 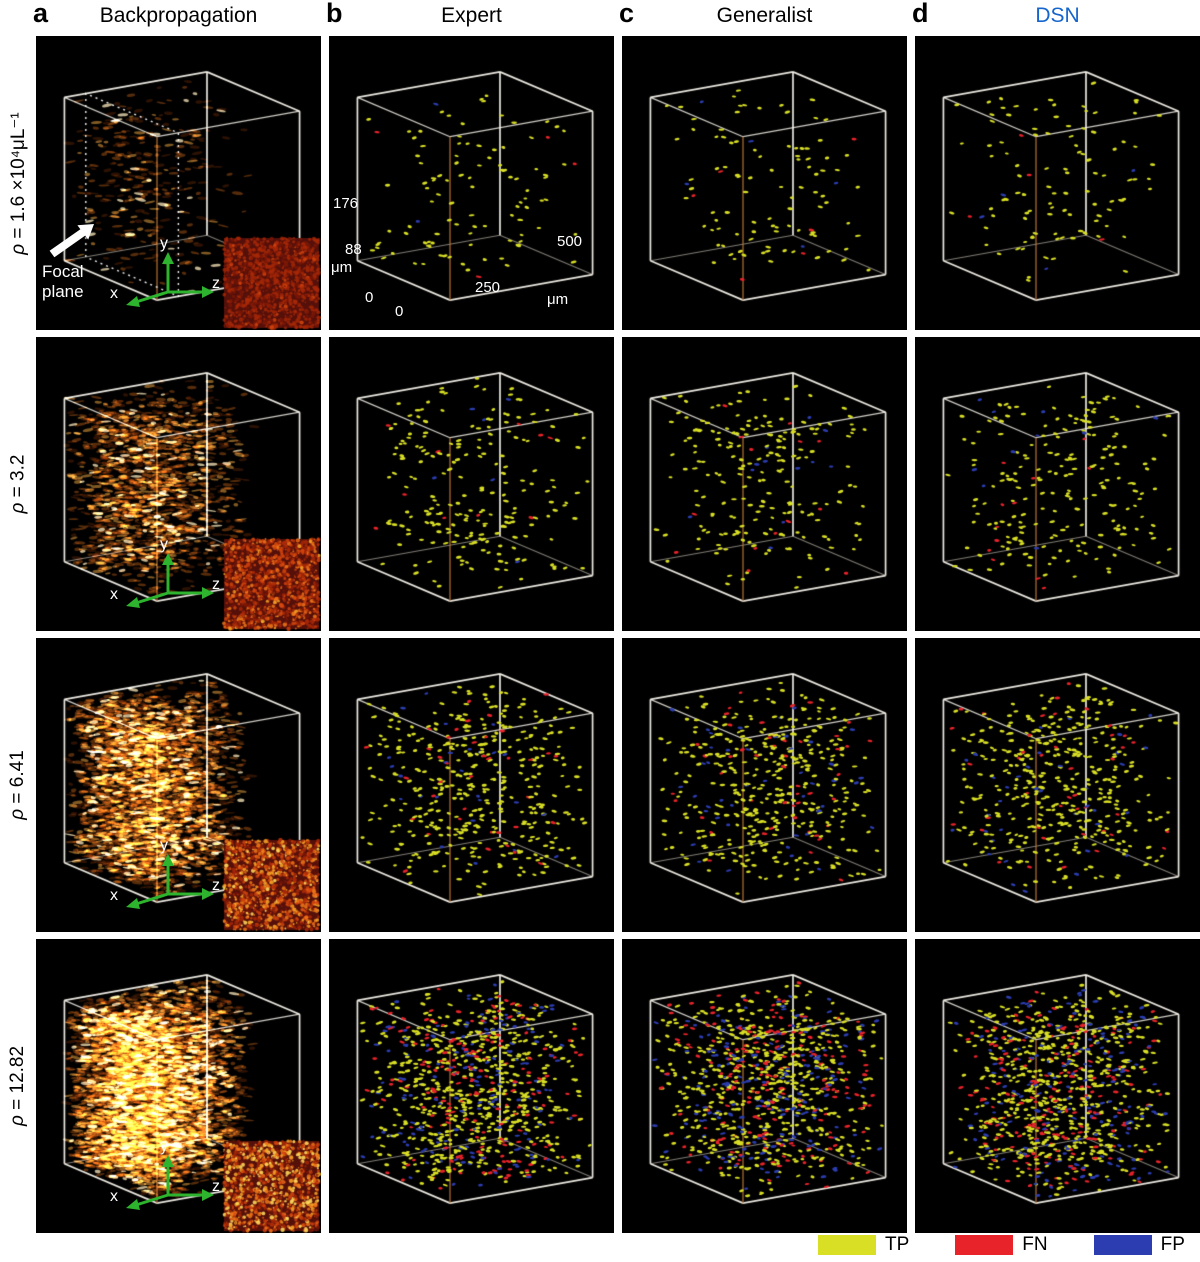 I want to click on subfigure-letter-d: d, so click(x=920, y=14).